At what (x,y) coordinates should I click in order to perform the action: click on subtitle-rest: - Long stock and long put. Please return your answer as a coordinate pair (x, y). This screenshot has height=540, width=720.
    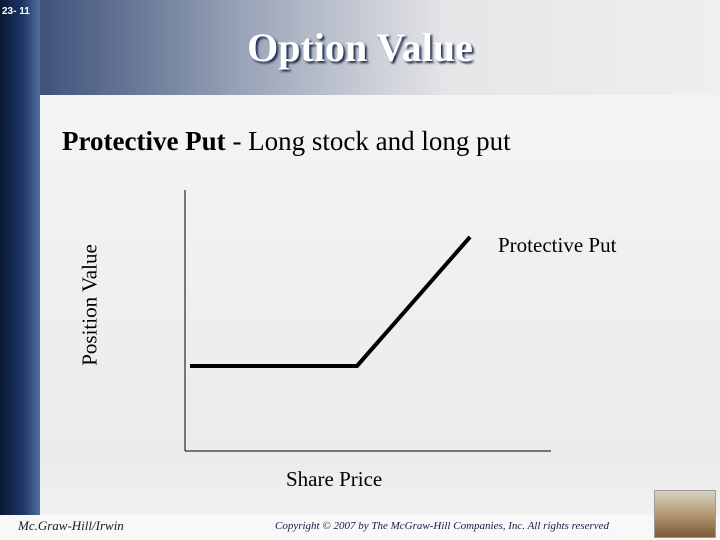
    Looking at the image, I should click on (368, 141).